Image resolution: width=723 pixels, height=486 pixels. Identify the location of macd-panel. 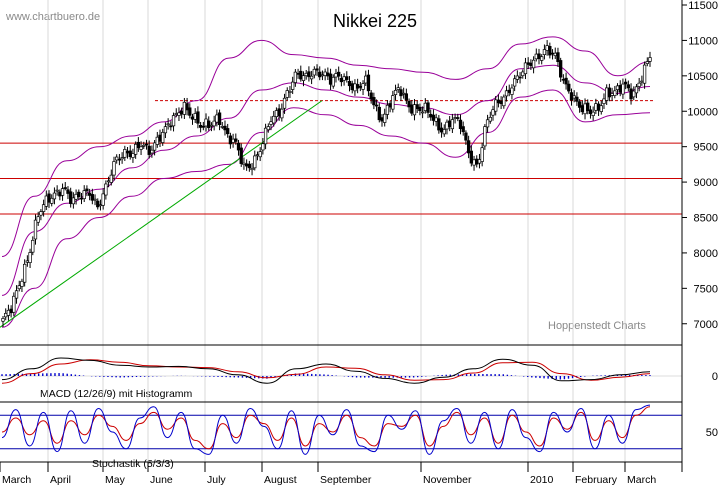
(341, 370).